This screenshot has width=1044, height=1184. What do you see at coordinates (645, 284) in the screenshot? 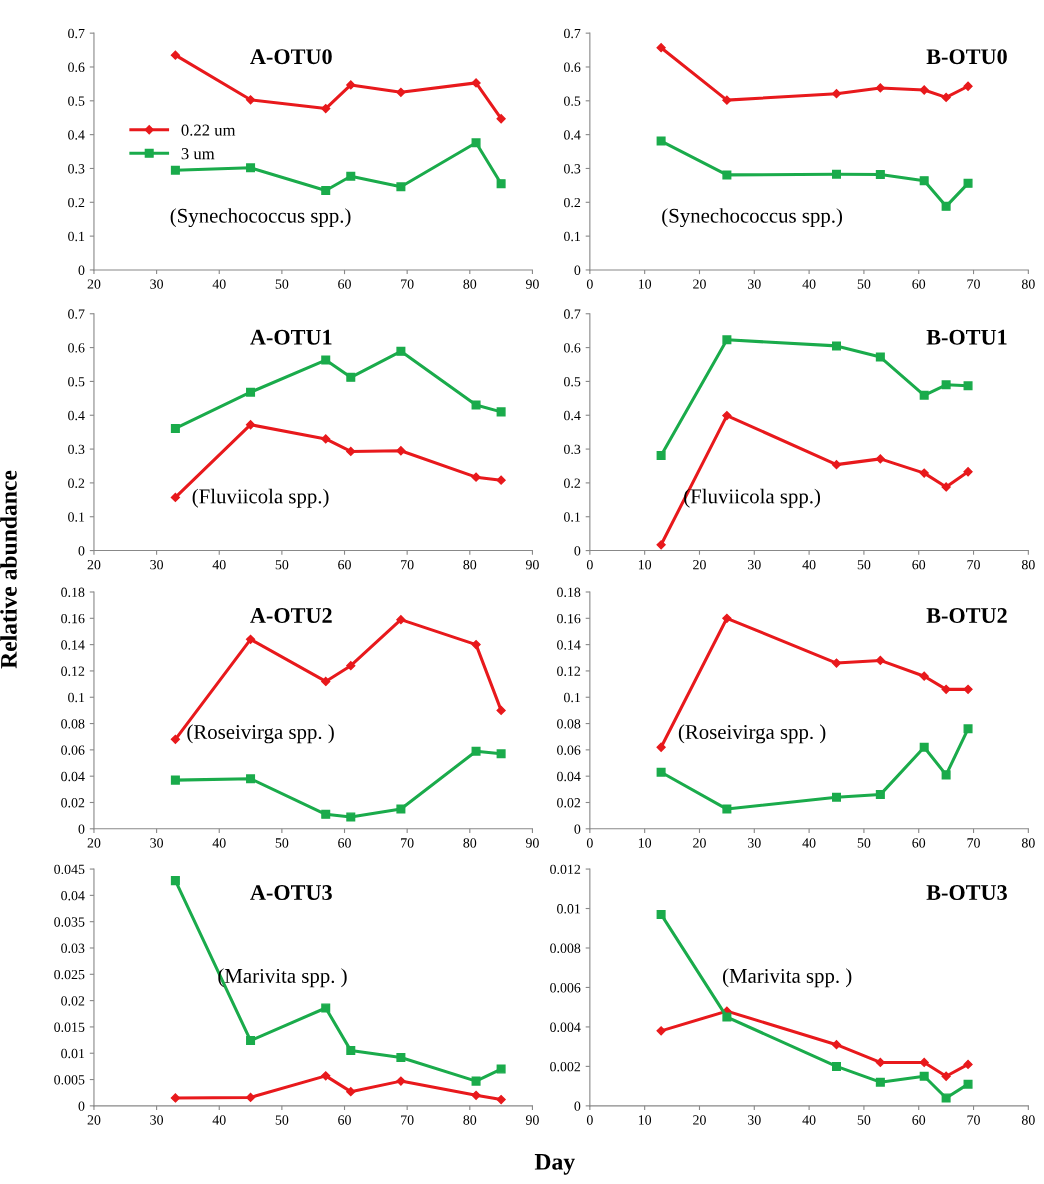
I see `x-tick-label: 10` at bounding box center [645, 284].